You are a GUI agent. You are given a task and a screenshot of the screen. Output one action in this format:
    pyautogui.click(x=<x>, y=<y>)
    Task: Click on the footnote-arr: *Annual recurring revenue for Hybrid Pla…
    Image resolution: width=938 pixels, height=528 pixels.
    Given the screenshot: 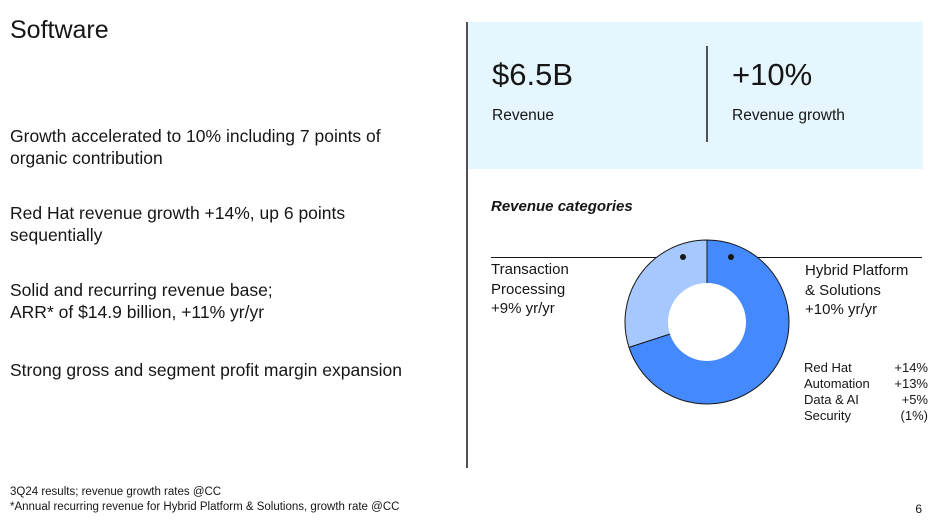 What is the action you would take?
    pyautogui.click(x=205, y=507)
    